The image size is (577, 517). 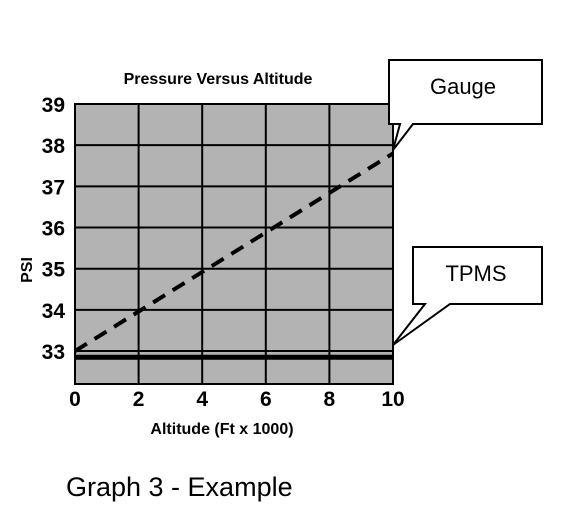 I want to click on y-tick-labels: 33 34 35 36 37 38 39, so click(x=54, y=229).